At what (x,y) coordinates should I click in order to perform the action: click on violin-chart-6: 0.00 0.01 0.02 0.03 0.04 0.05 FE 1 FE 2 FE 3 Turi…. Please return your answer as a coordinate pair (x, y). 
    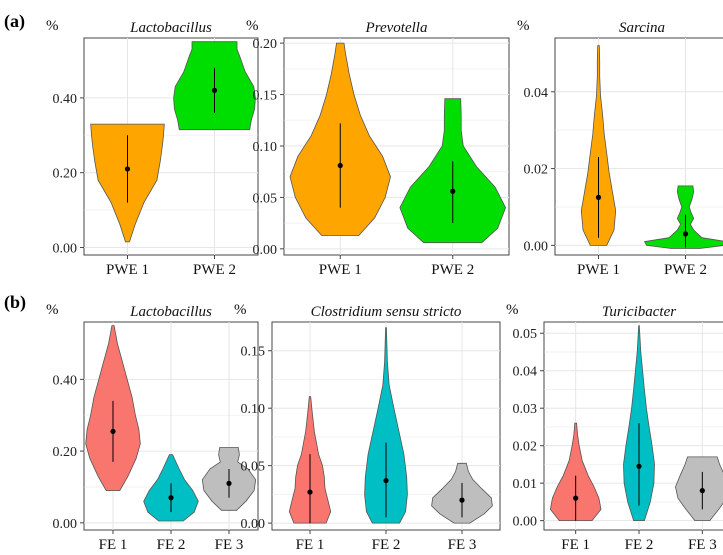
    Looking at the image, I should click on (614, 427).